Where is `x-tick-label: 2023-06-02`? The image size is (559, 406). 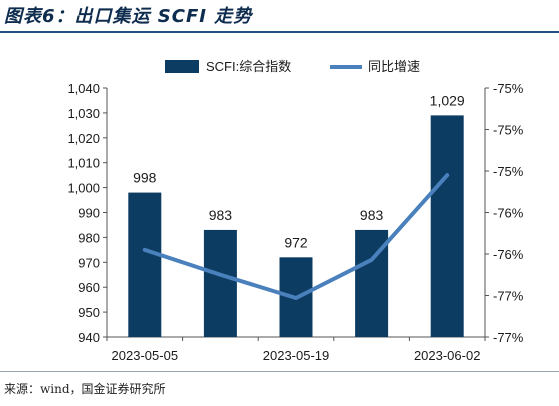 x-tick-label: 2023-06-02 is located at coordinates (447, 355).